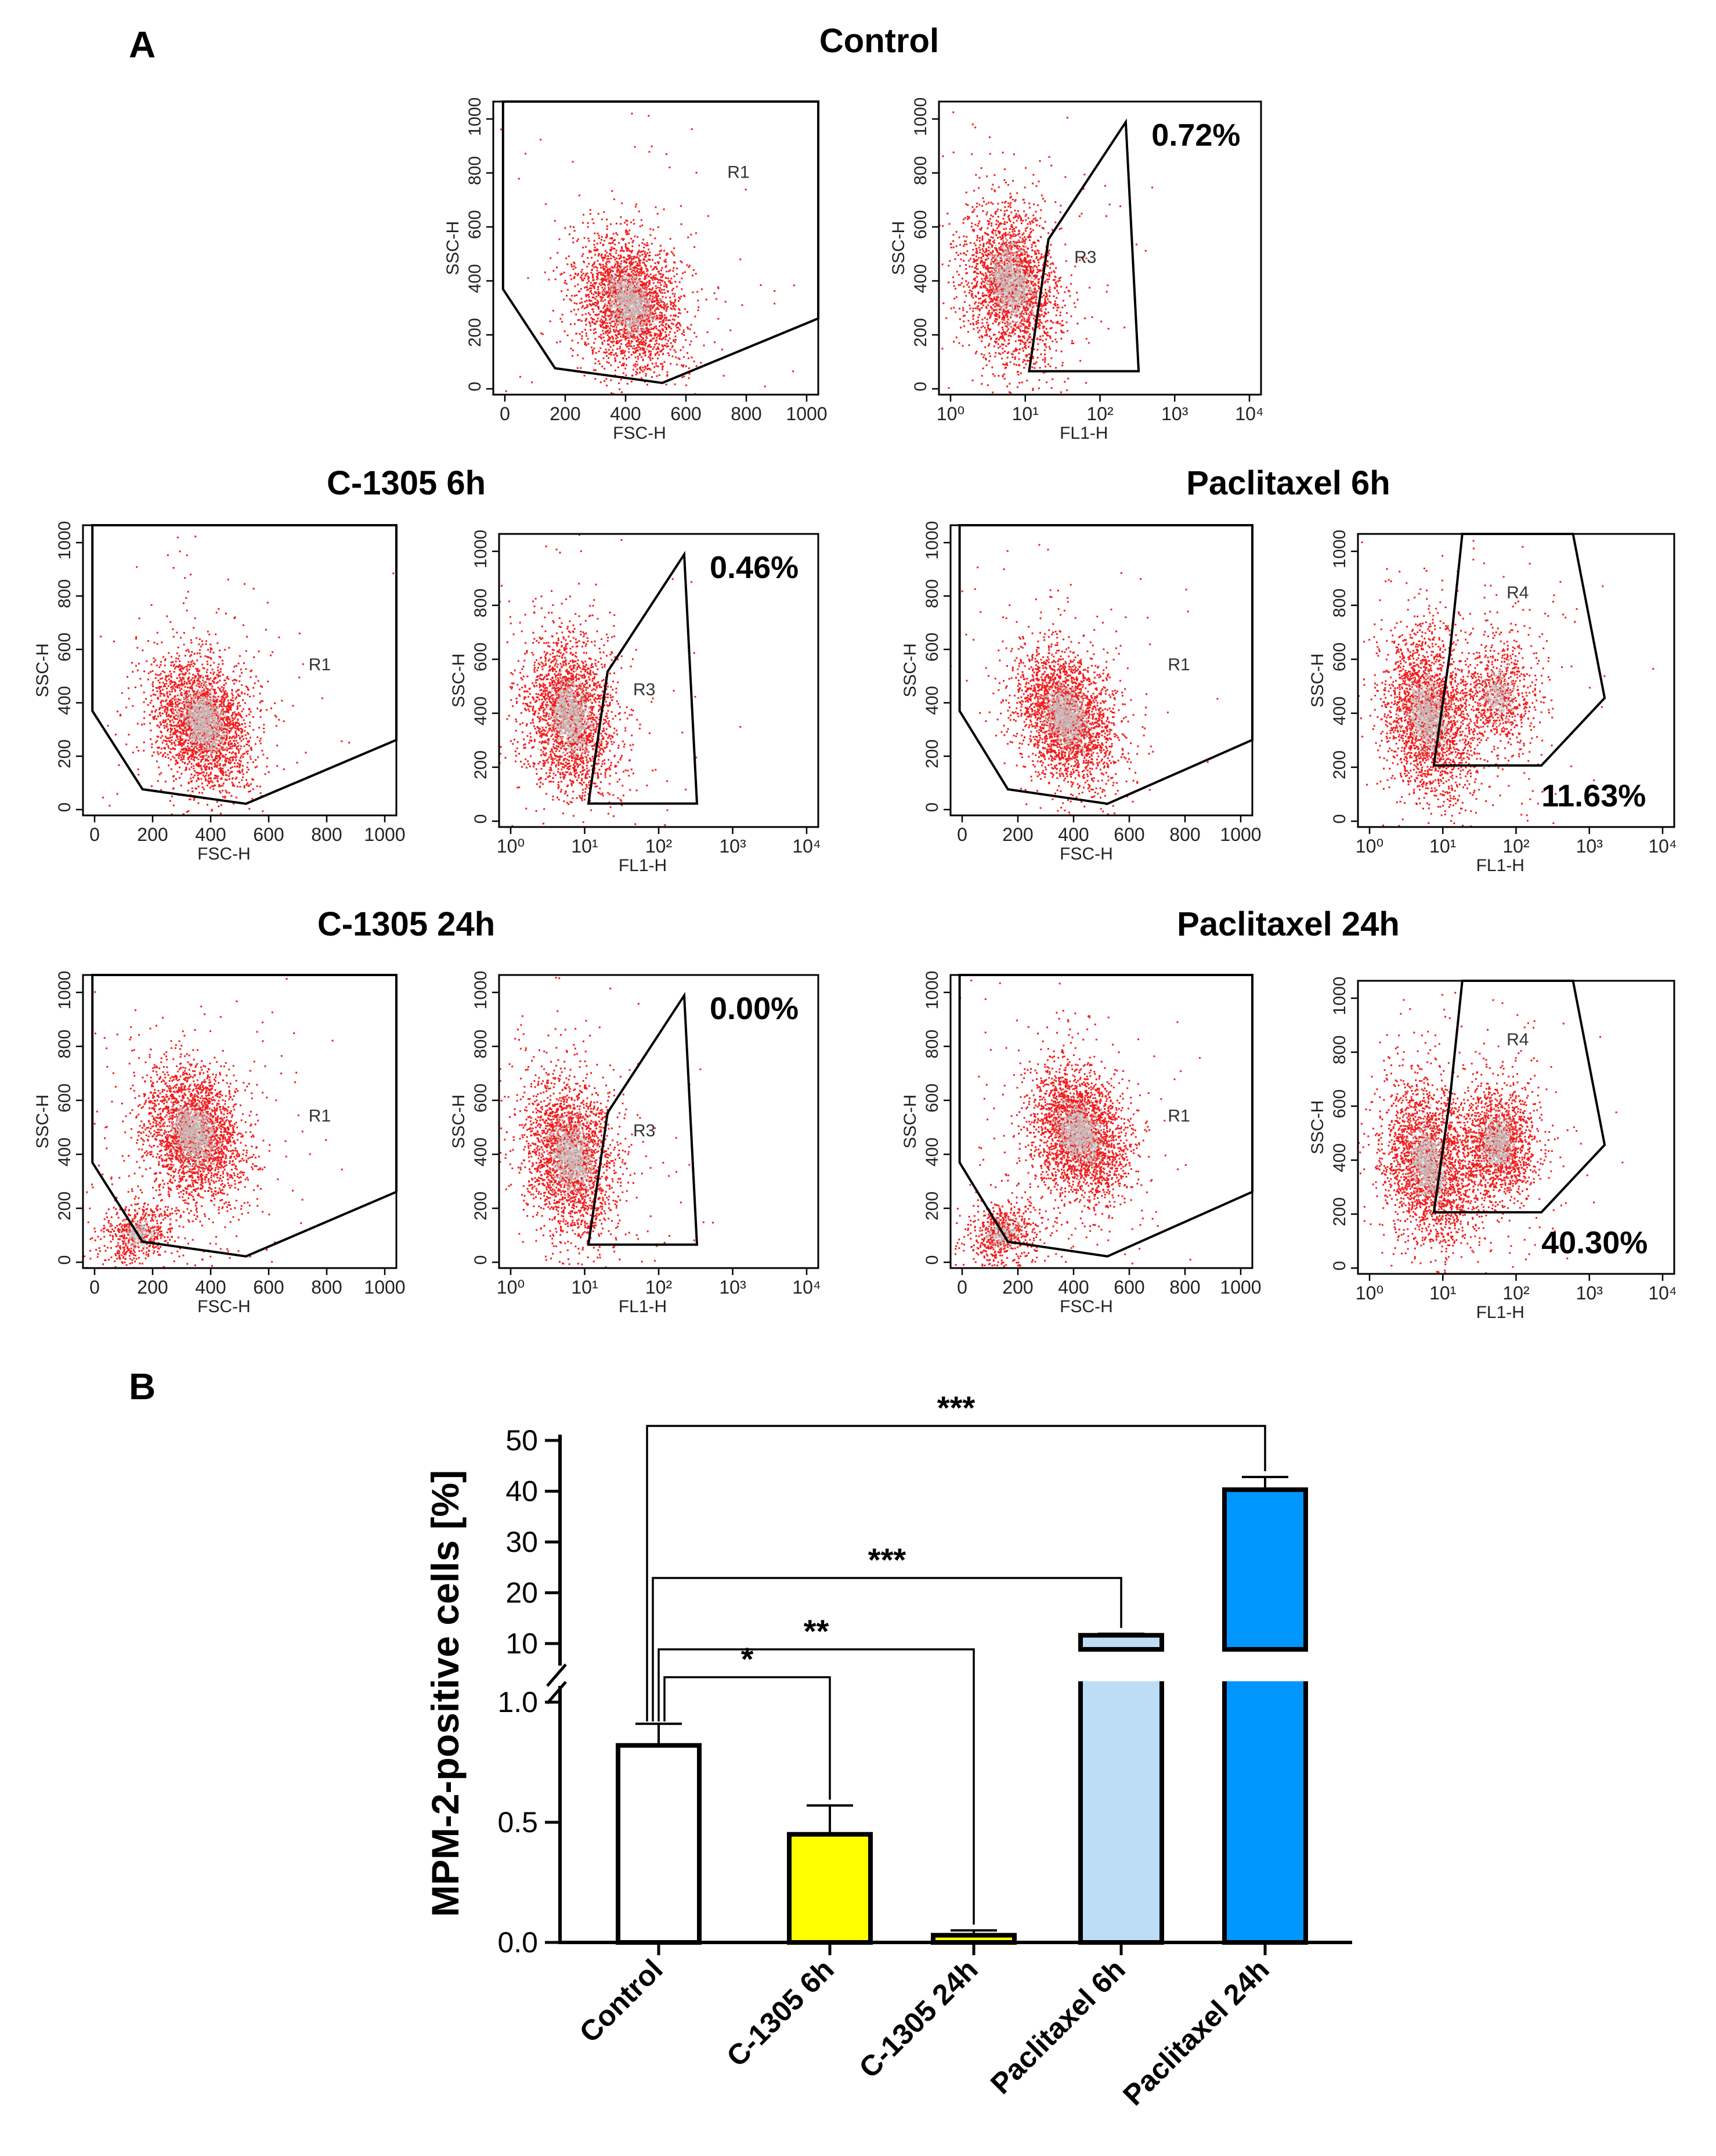 The image size is (1716, 2156). What do you see at coordinates (747, 1659) in the screenshot?
I see `significance-label-0: *` at bounding box center [747, 1659].